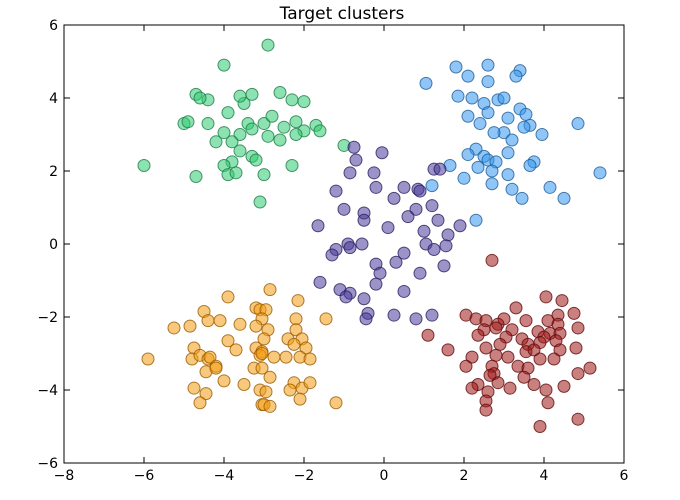 The image size is (680, 500). Describe the element at coordinates (304, 476) in the screenshot. I see `x-tick-label: −2` at that location.